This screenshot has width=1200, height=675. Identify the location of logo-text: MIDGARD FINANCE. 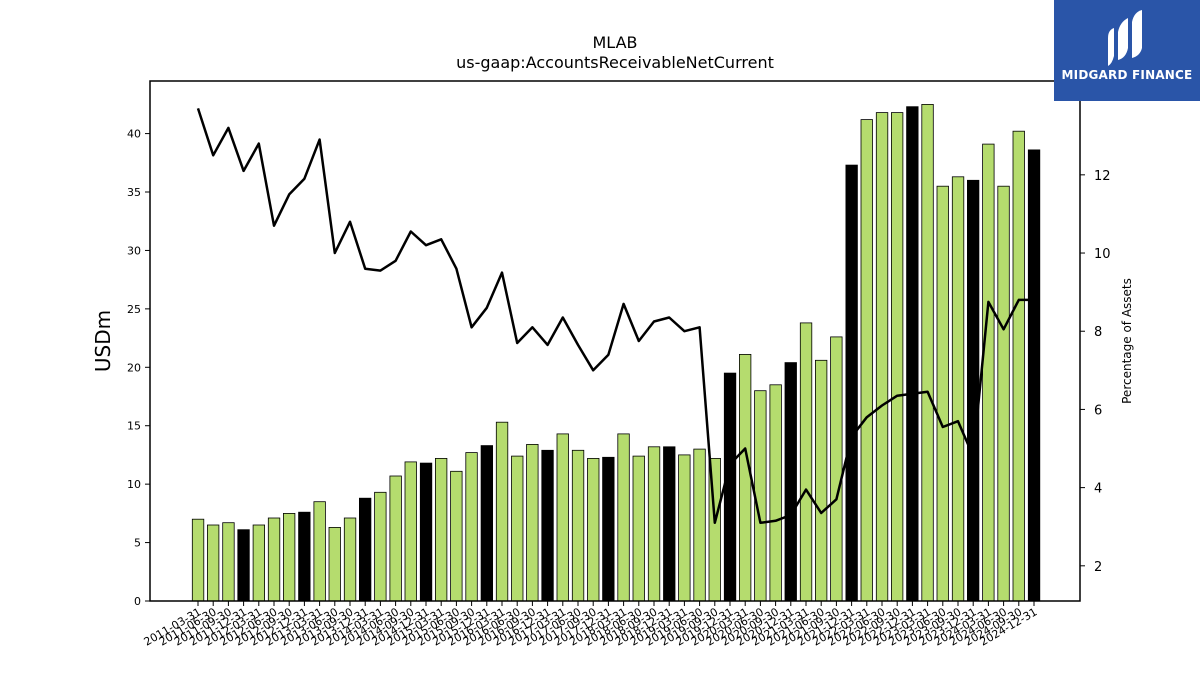
(1127, 75).